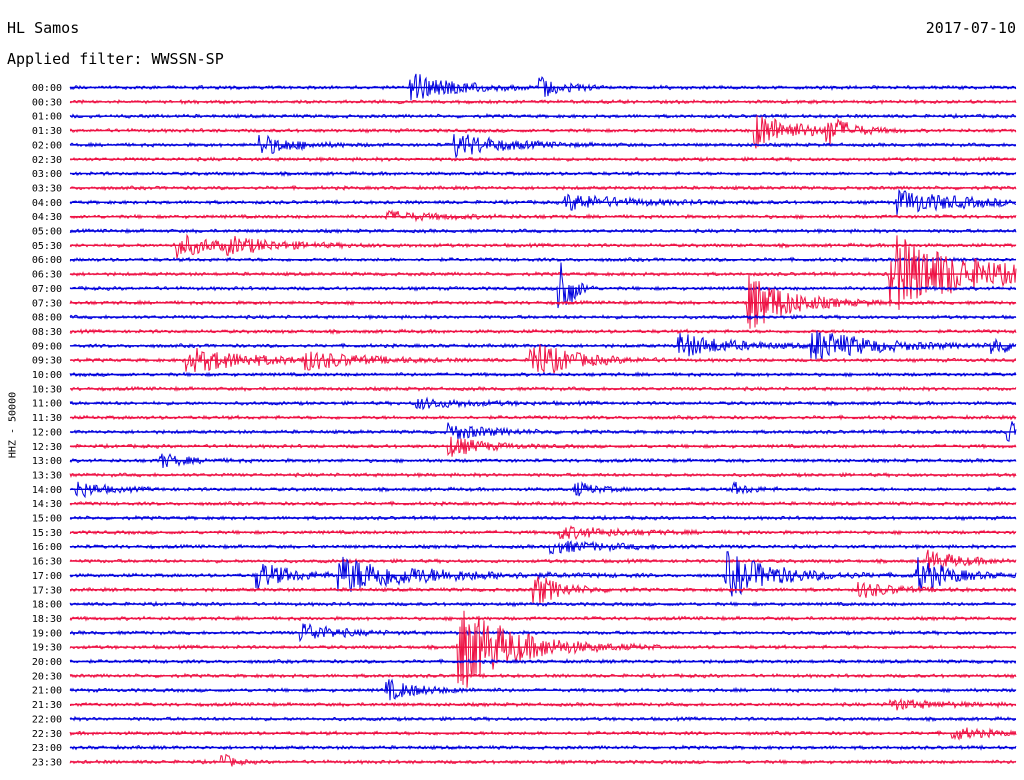  What do you see at coordinates (47, 289) in the screenshot?
I see `time-label: 07:00` at bounding box center [47, 289].